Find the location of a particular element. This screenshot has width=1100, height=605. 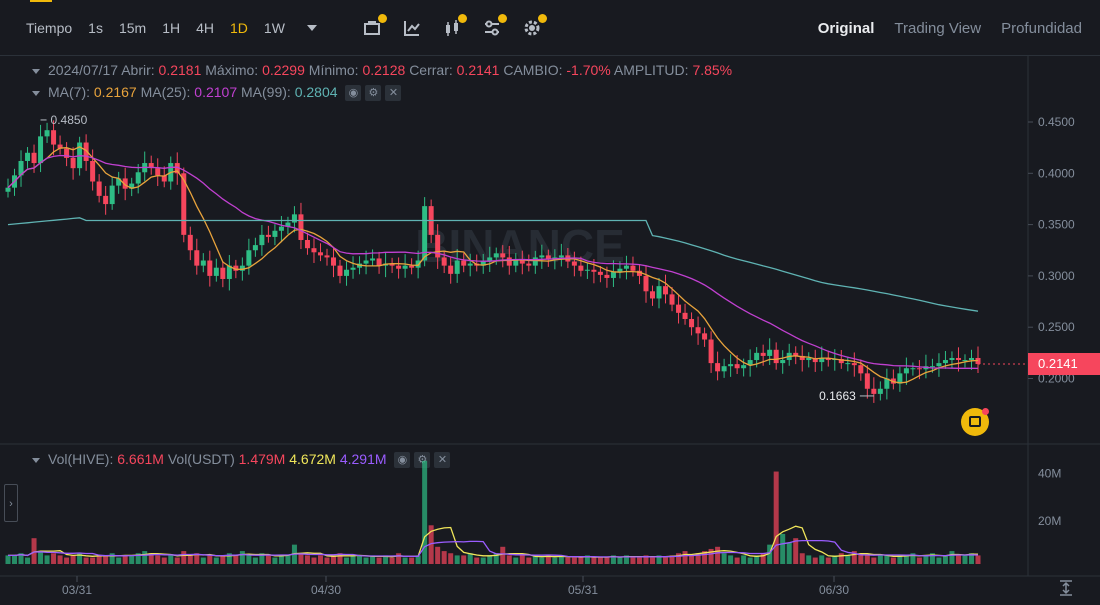

interval-1h: 1H is located at coordinates (171, 27).